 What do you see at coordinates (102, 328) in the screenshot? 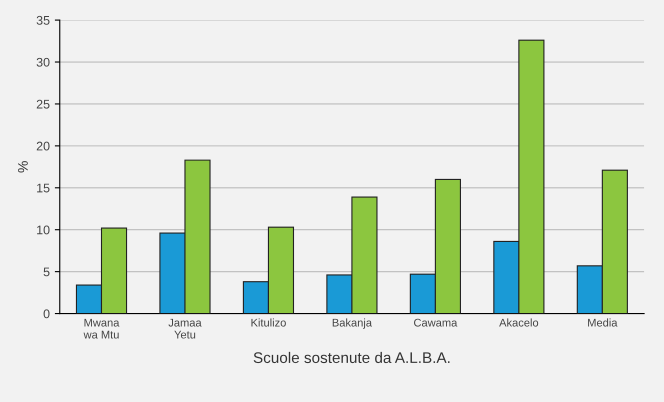
I see `x-tick-label: Mwana wa Mtu` at bounding box center [102, 328].